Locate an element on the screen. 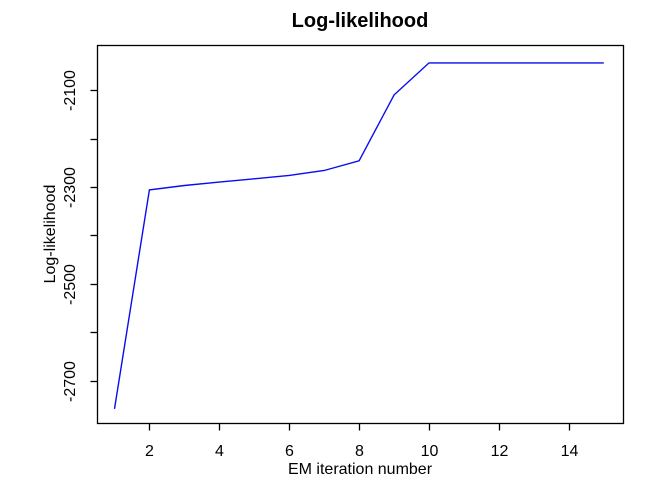 The width and height of the screenshot is (672, 480). y-tick-label: -2100 is located at coordinates (70, 90).